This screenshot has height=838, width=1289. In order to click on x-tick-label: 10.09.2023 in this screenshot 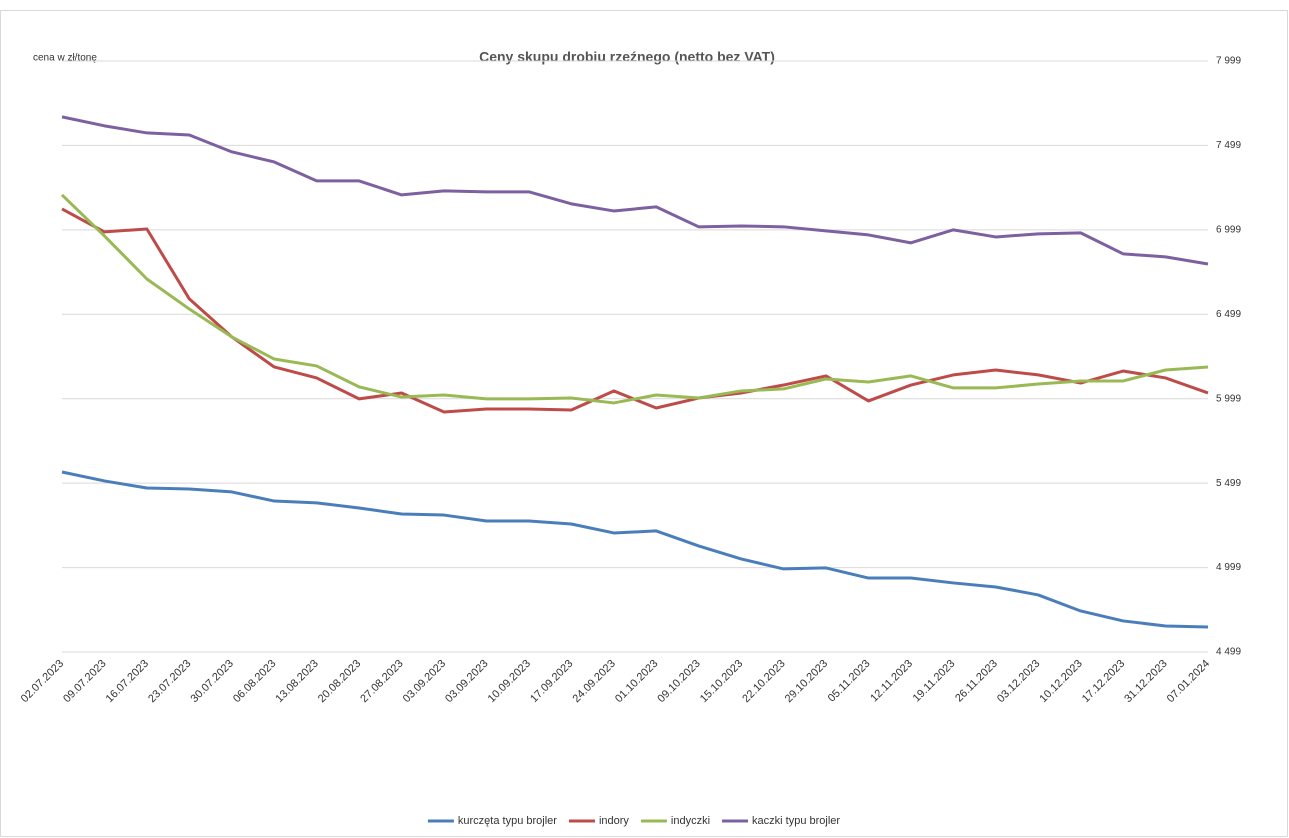, I will do `click(509, 681)`.